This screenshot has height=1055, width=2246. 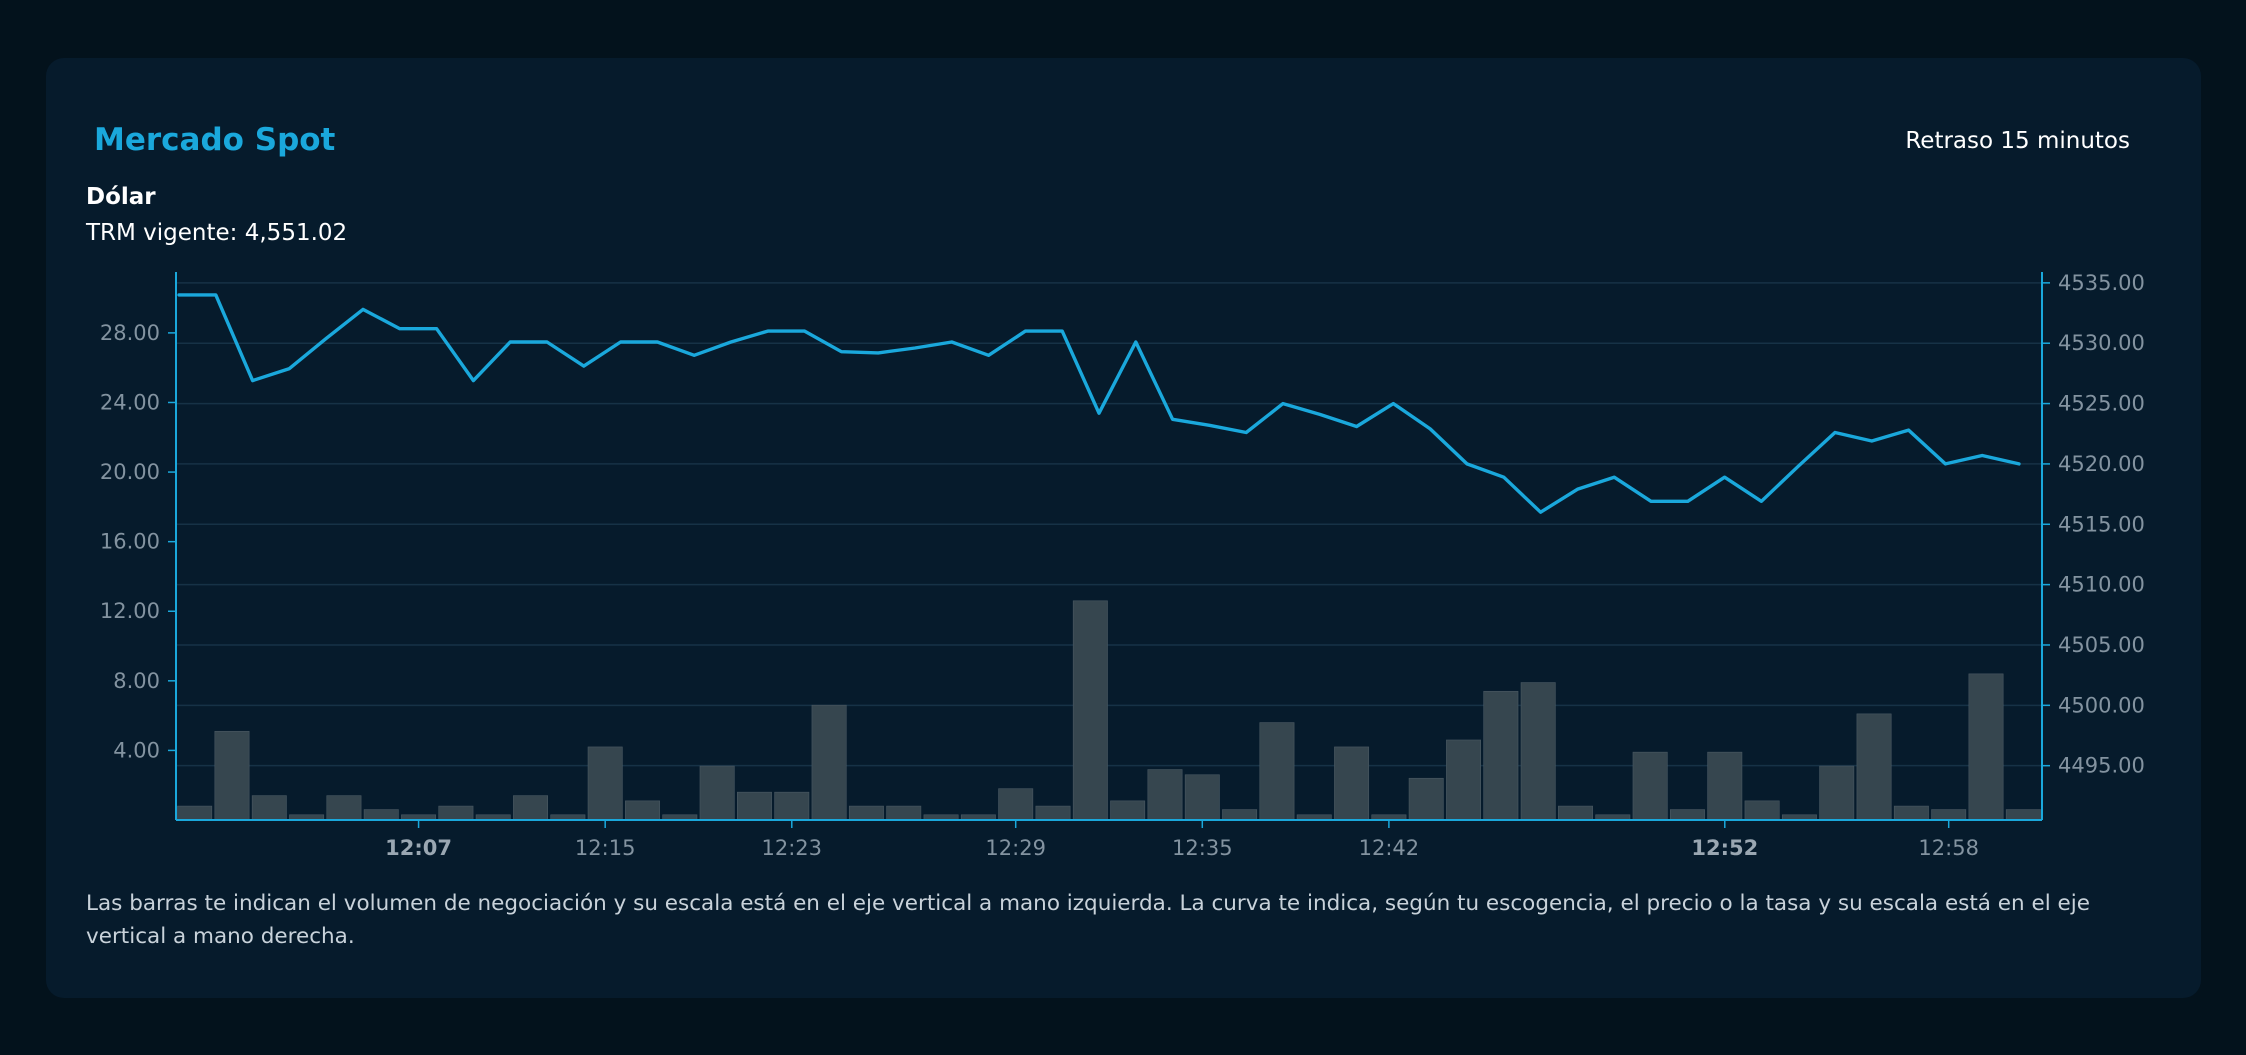 What do you see at coordinates (2101, 283) in the screenshot?
I see `right-tick-label: 4535.00` at bounding box center [2101, 283].